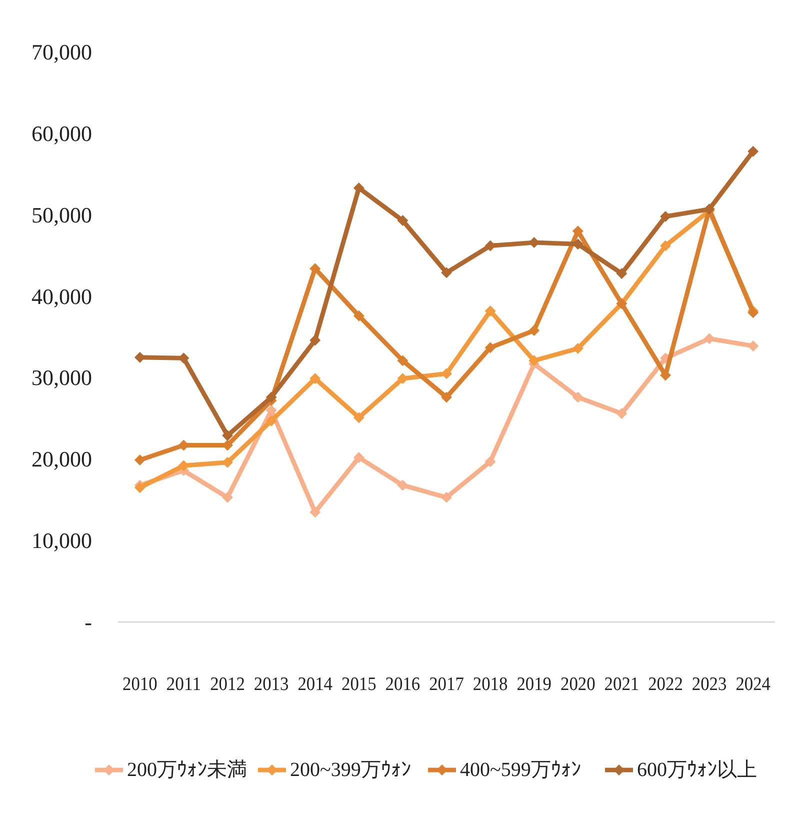 The width and height of the screenshot is (787, 819). Describe the element at coordinates (404, 684) in the screenshot. I see `x-tick-label: 2016` at that location.